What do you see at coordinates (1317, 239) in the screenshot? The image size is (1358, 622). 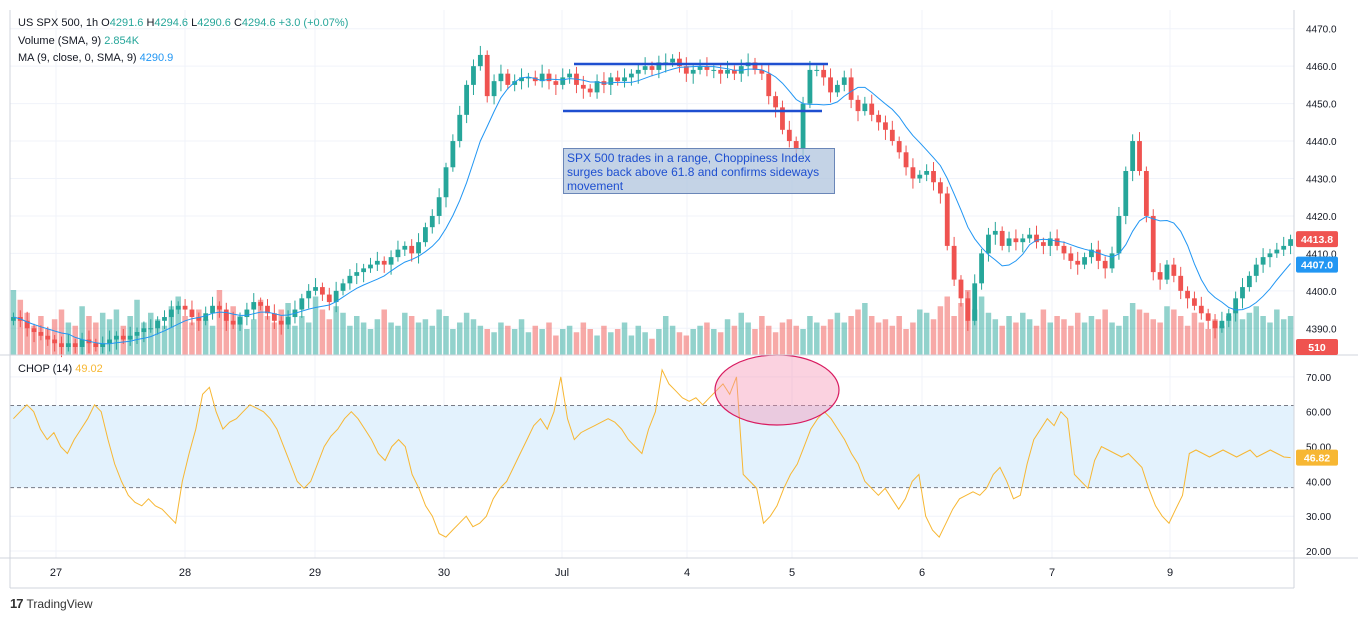 I see `last-price-label-bg` at bounding box center [1317, 239].